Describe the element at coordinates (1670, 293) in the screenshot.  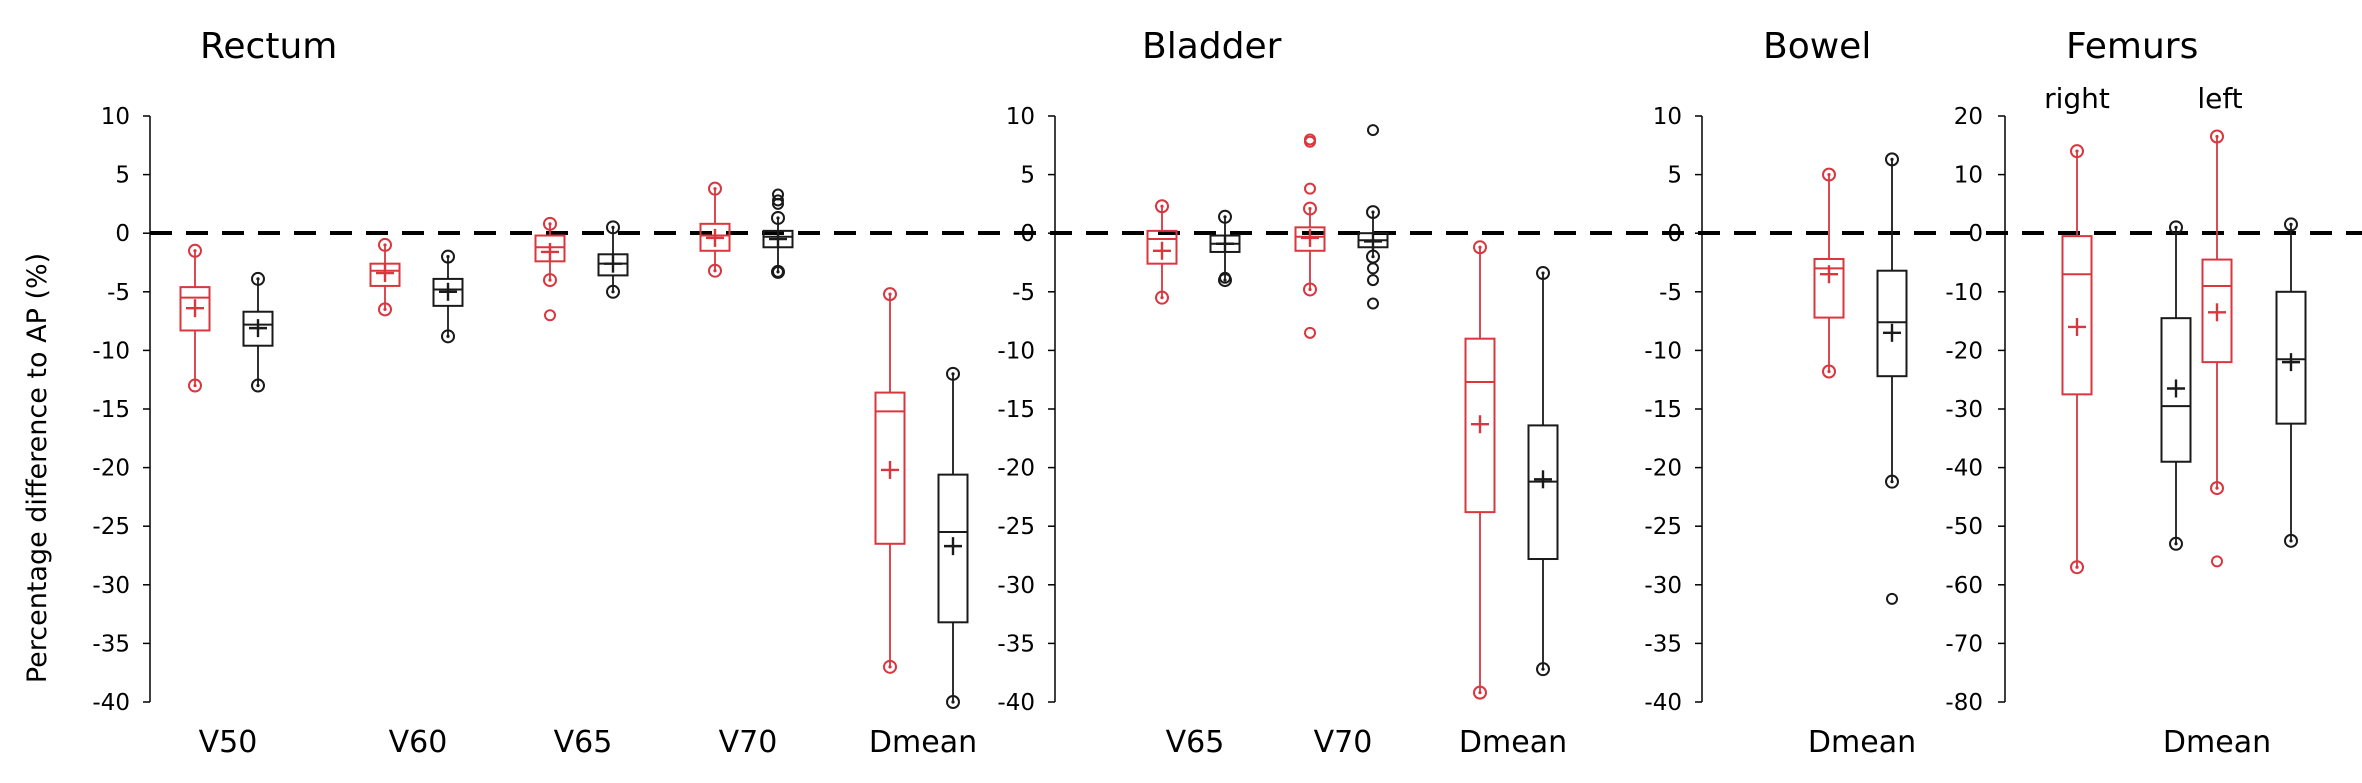
I see `y-tick-label: -5` at that location.